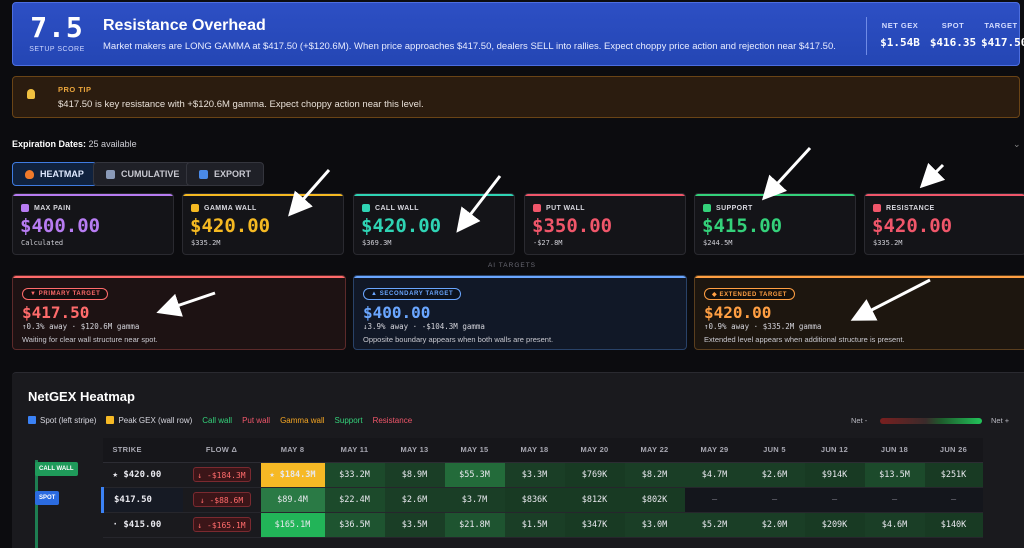 This screenshot has height=548, width=1024. What do you see at coordinates (354, 450) in the screenshot?
I see `column-header: MAY 11` at bounding box center [354, 450].